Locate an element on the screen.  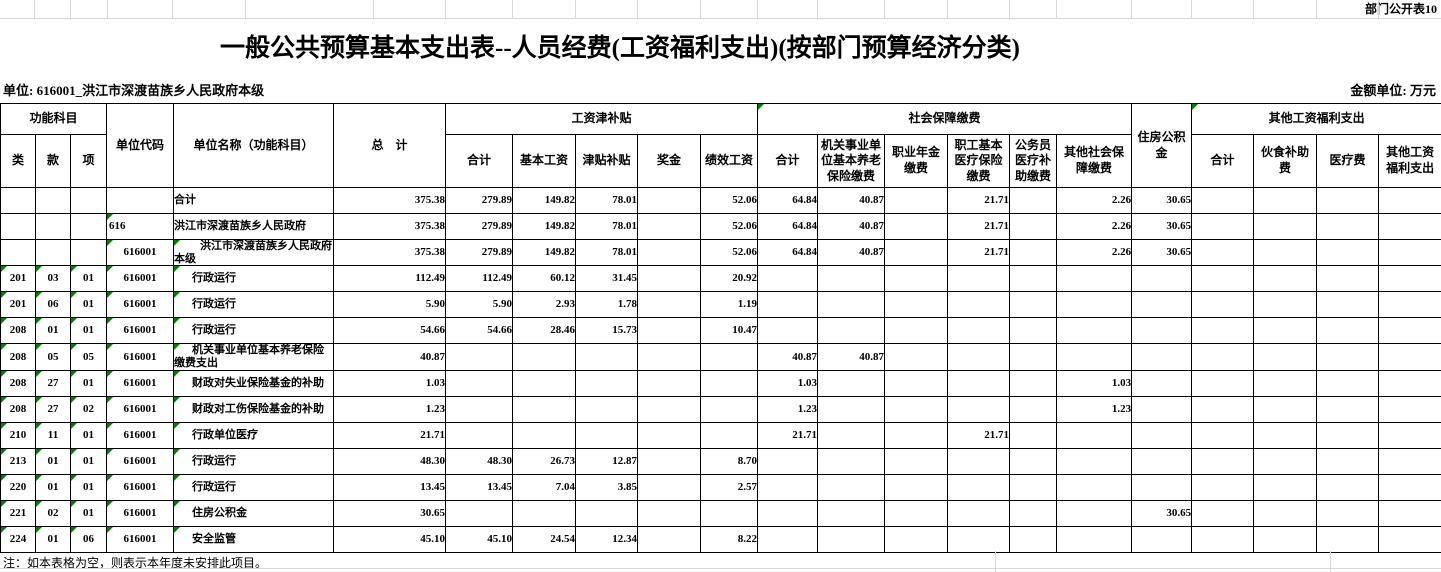
table-cell: 64.84 is located at coordinates (788, 200).